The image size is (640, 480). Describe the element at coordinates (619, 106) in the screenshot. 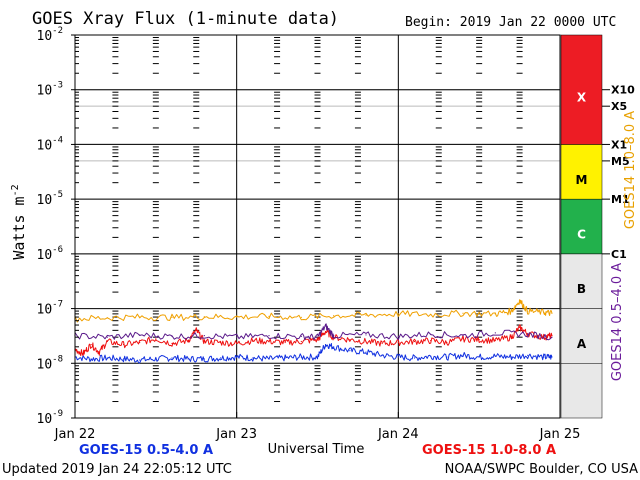

I see `class-marker-label: X5` at that location.